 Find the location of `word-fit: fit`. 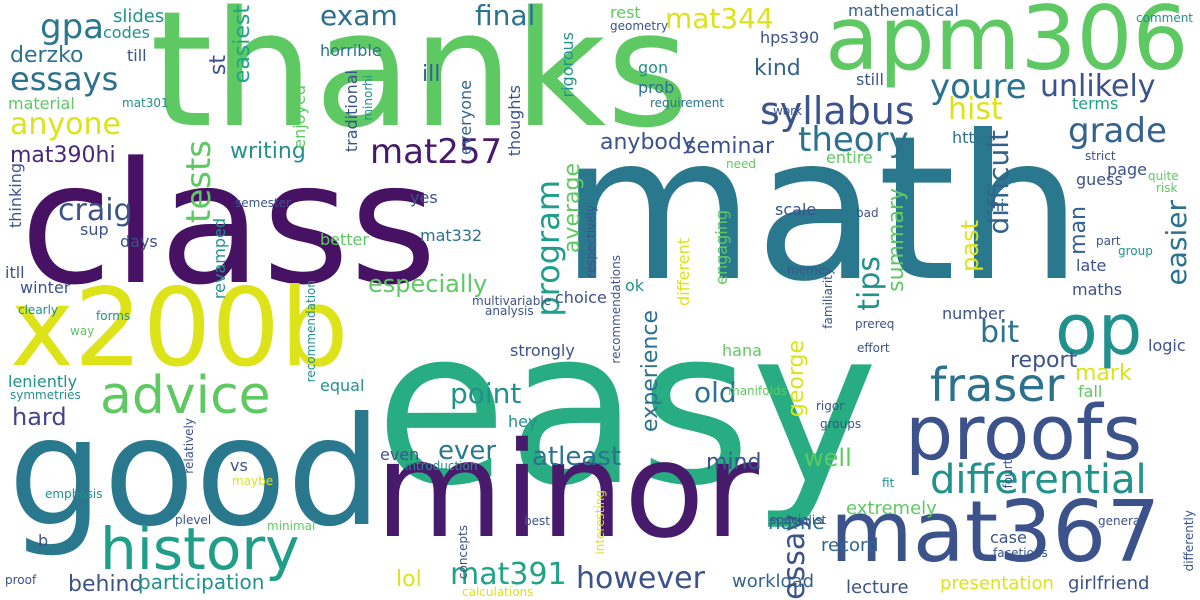

word-fit: fit is located at coordinates (888, 483).